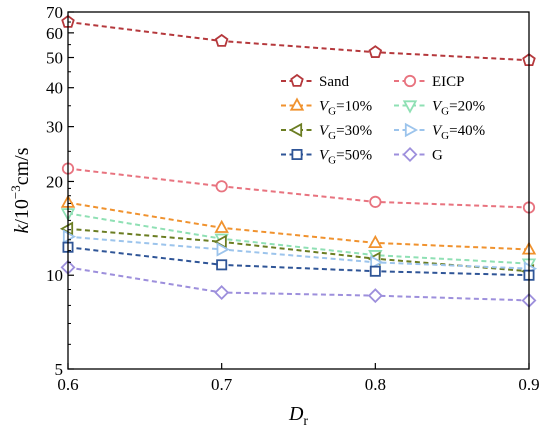 The image size is (550, 440). Describe the element at coordinates (54, 58) in the screenshot. I see `y-tick-label: 50` at that location.